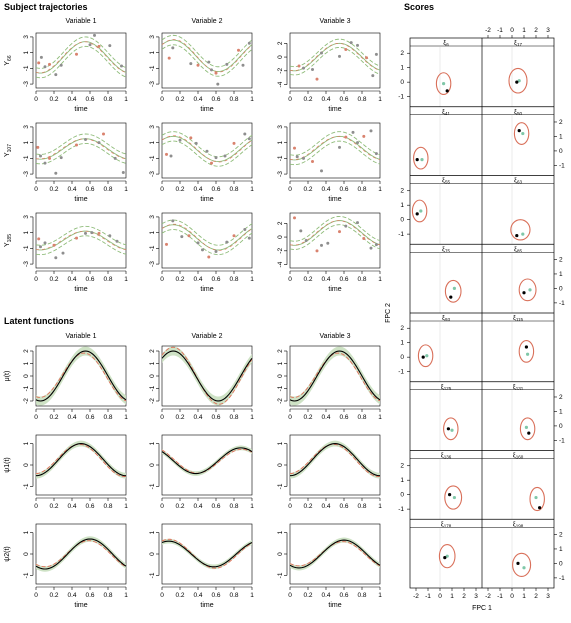  Describe the element at coordinates (26, 174) in the screenshot. I see `traj-y-tick-label: -3` at that location.